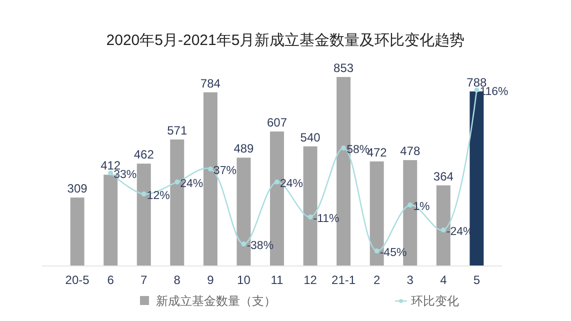  Describe the element at coordinates (435, 301) in the screenshot. I see `legend-label: 环比变化` at that location.